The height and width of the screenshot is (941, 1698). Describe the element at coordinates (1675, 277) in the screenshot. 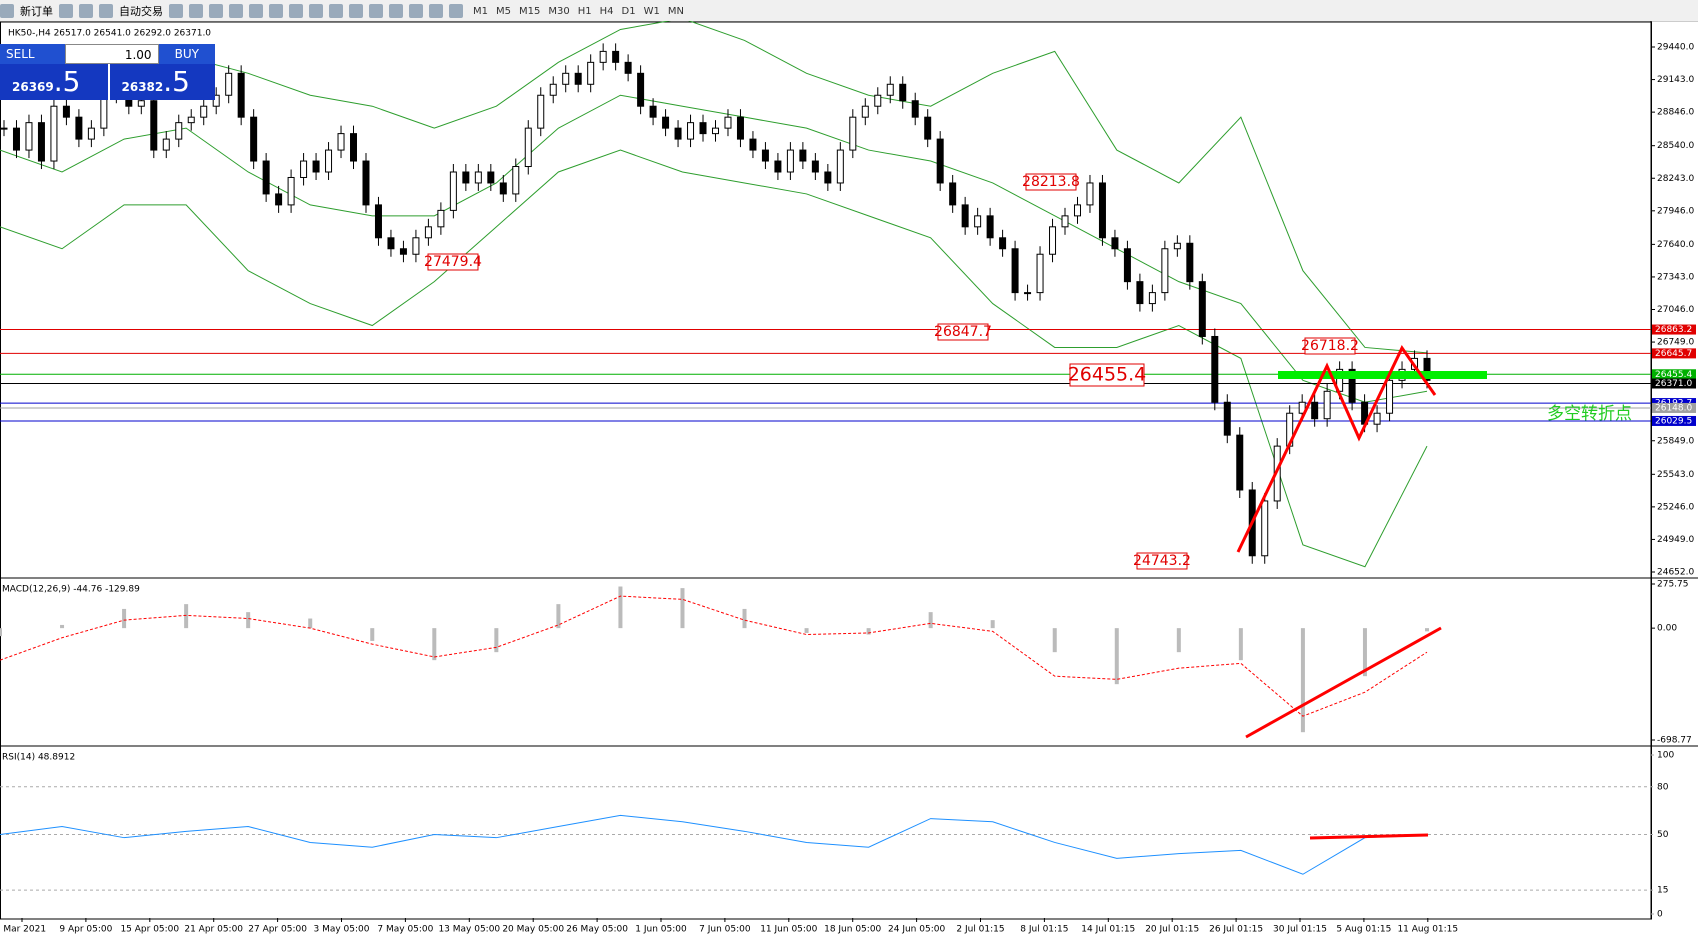

I see `y-tick-label: 27343.0` at that location.